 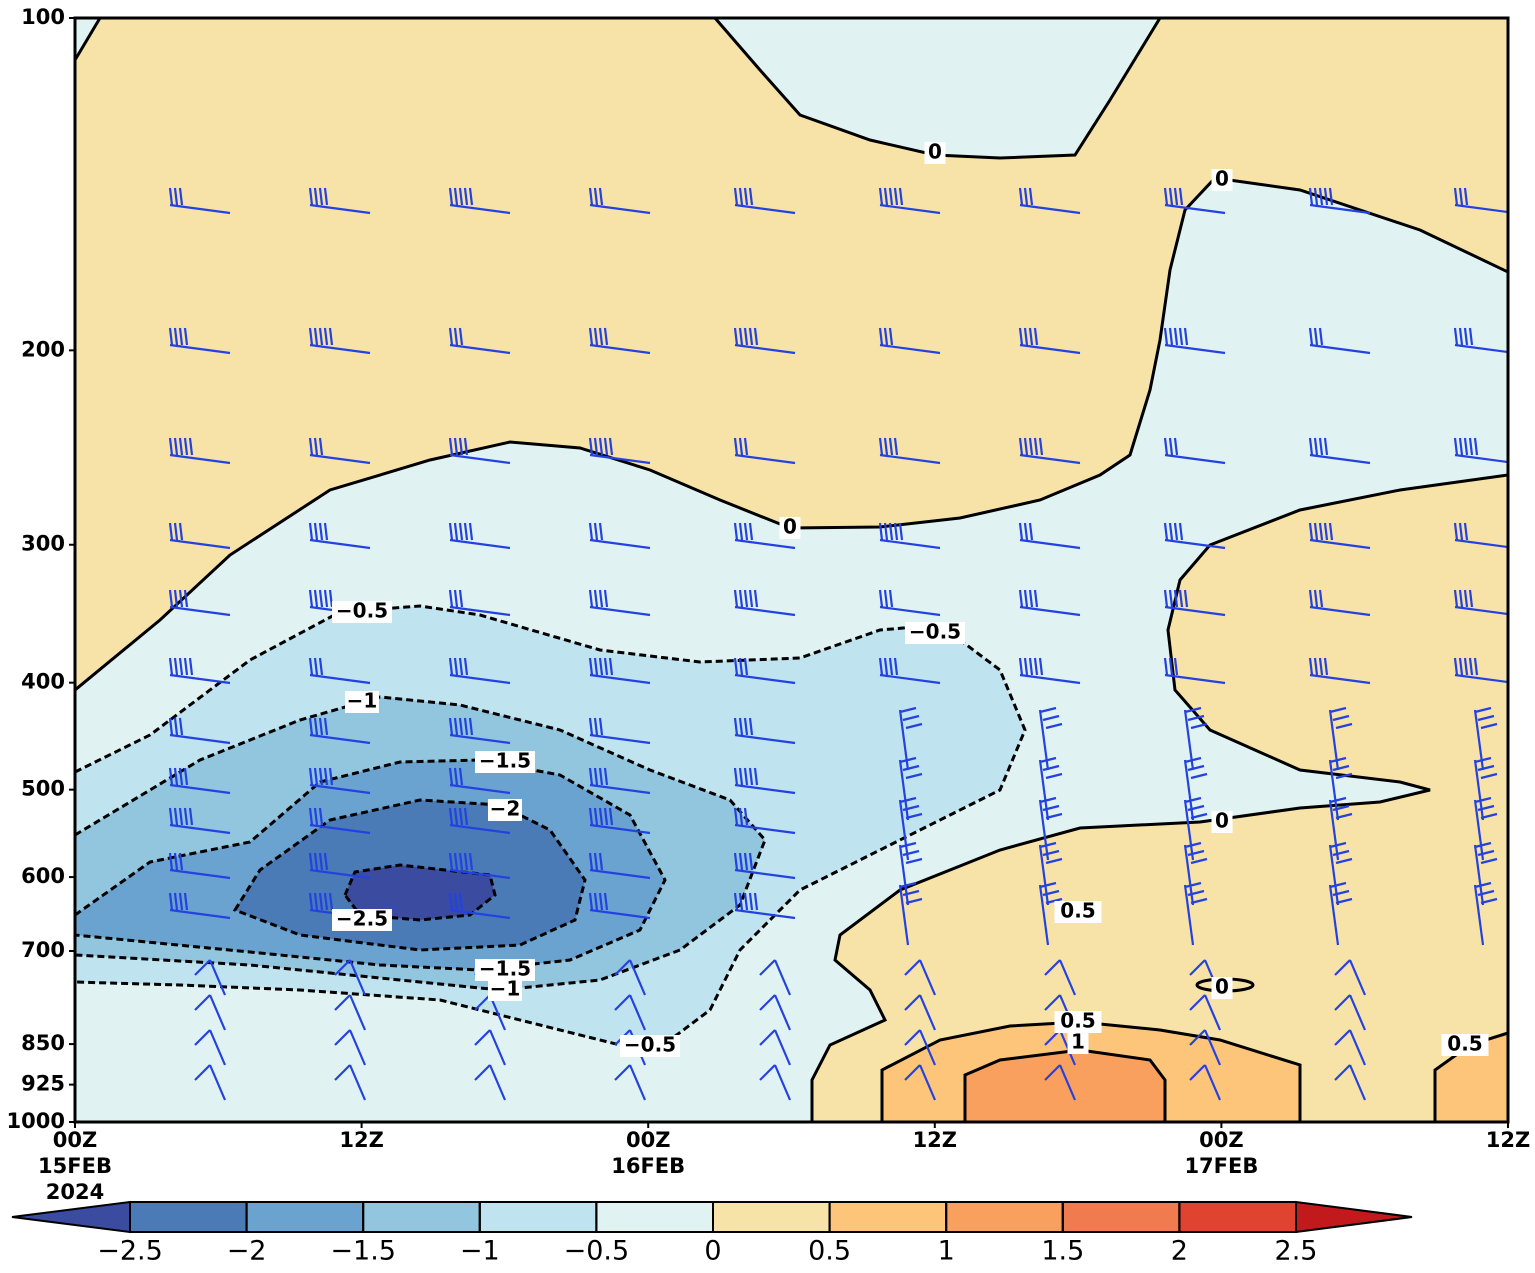 What do you see at coordinates (43, 17) in the screenshot?
I see `y-tick-label: 100` at bounding box center [43, 17].